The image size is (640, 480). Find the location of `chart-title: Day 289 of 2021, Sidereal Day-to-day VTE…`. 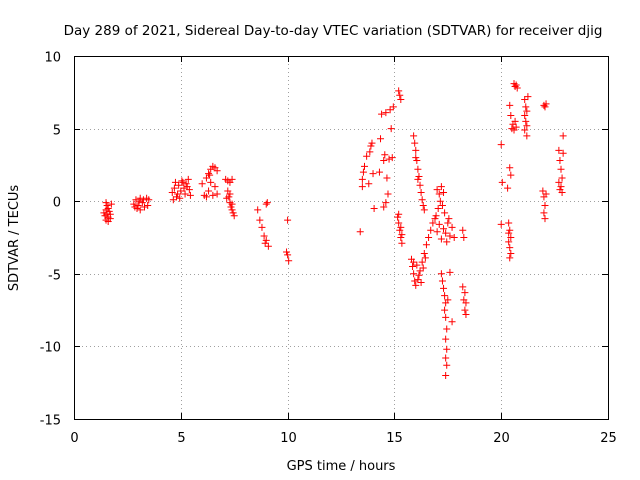

chart-title: Day 289 of 2021, Sidereal Day-to-day VTE… is located at coordinates (333, 31).